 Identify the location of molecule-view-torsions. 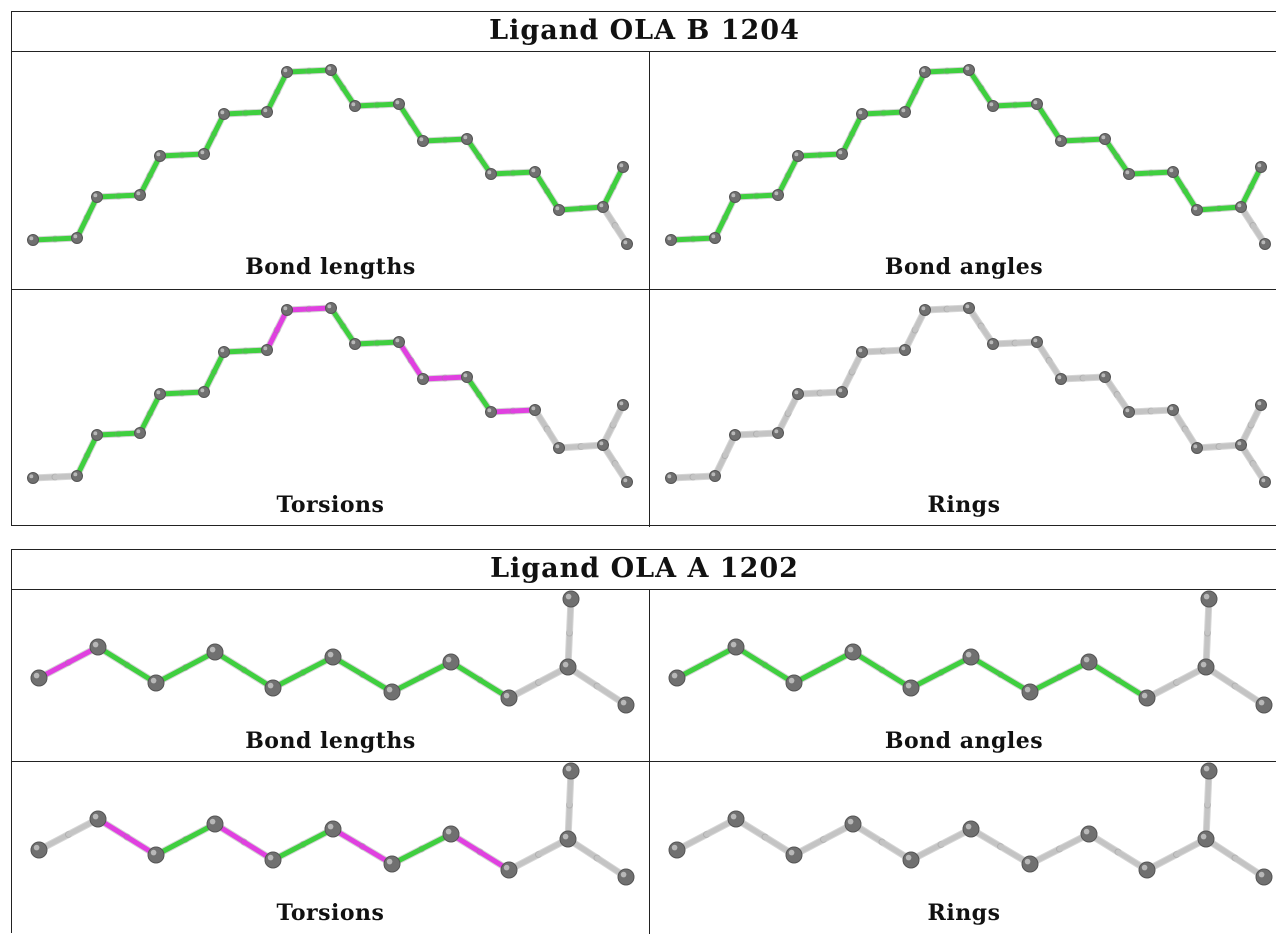
(332, 824).